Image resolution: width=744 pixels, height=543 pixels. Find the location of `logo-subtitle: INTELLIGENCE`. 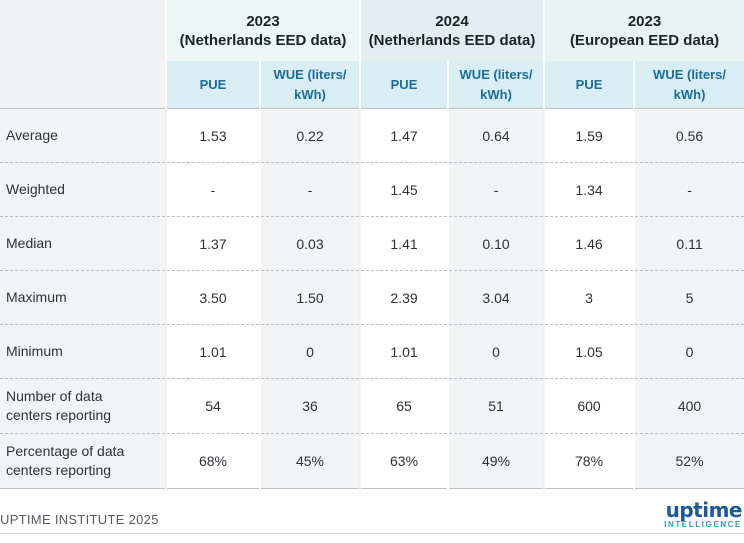

logo-subtitle: INTELLIGENCE is located at coordinates (703, 524).